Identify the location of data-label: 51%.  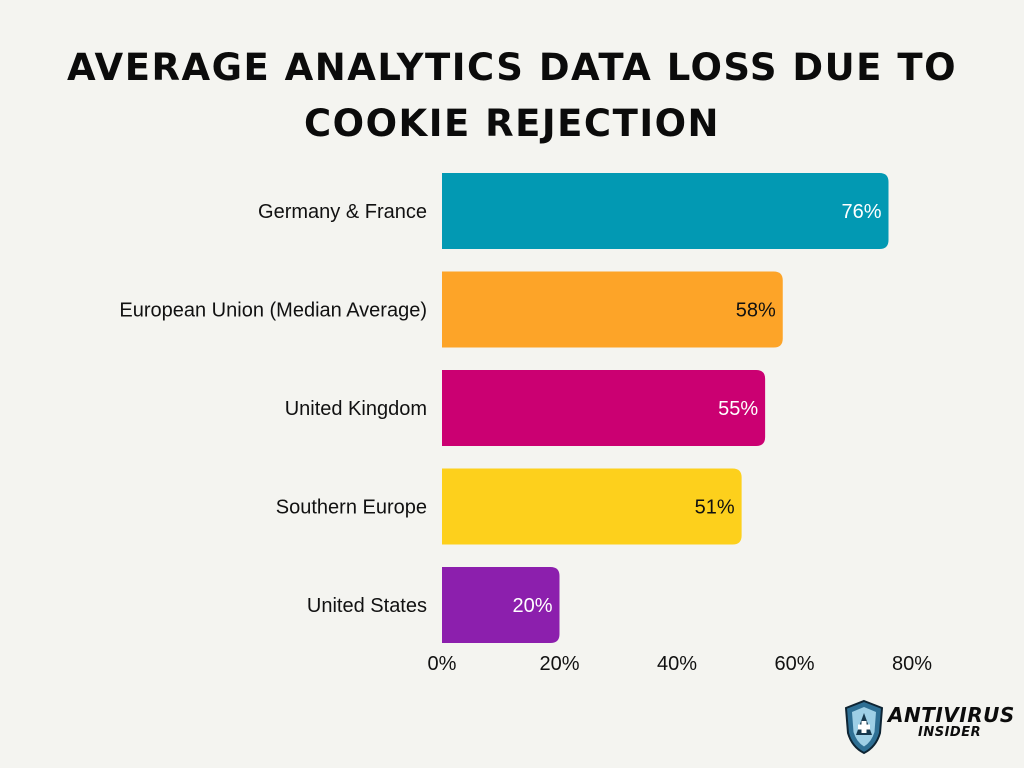
(715, 508).